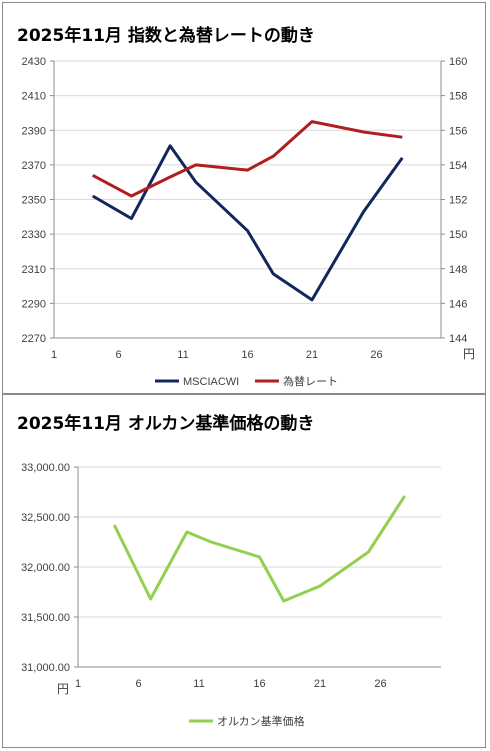  Describe the element at coordinates (458, 201) in the screenshot. I see `y2-tick-label: 152` at that location.